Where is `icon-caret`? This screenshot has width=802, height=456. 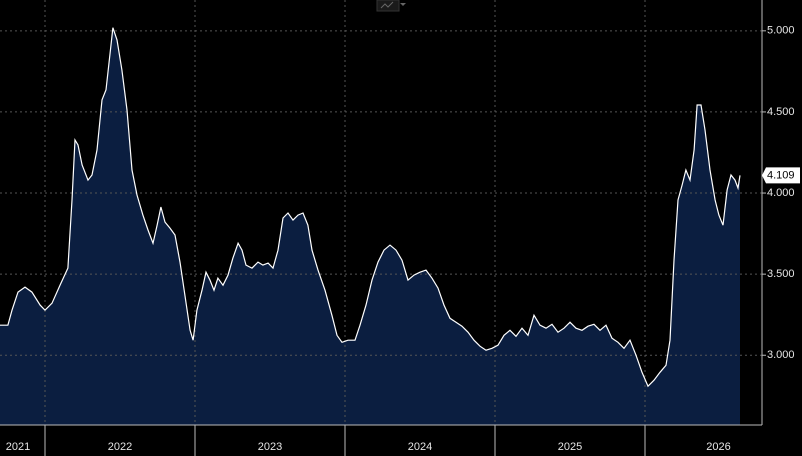
icon-caret is located at coordinates (403, 4).